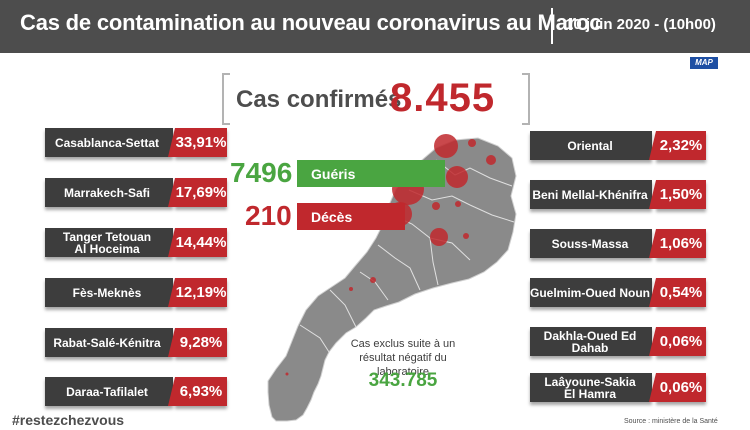 This screenshot has height=430, width=750. What do you see at coordinates (466, 236) in the screenshot?
I see `cases-circle-daraa` at bounding box center [466, 236].